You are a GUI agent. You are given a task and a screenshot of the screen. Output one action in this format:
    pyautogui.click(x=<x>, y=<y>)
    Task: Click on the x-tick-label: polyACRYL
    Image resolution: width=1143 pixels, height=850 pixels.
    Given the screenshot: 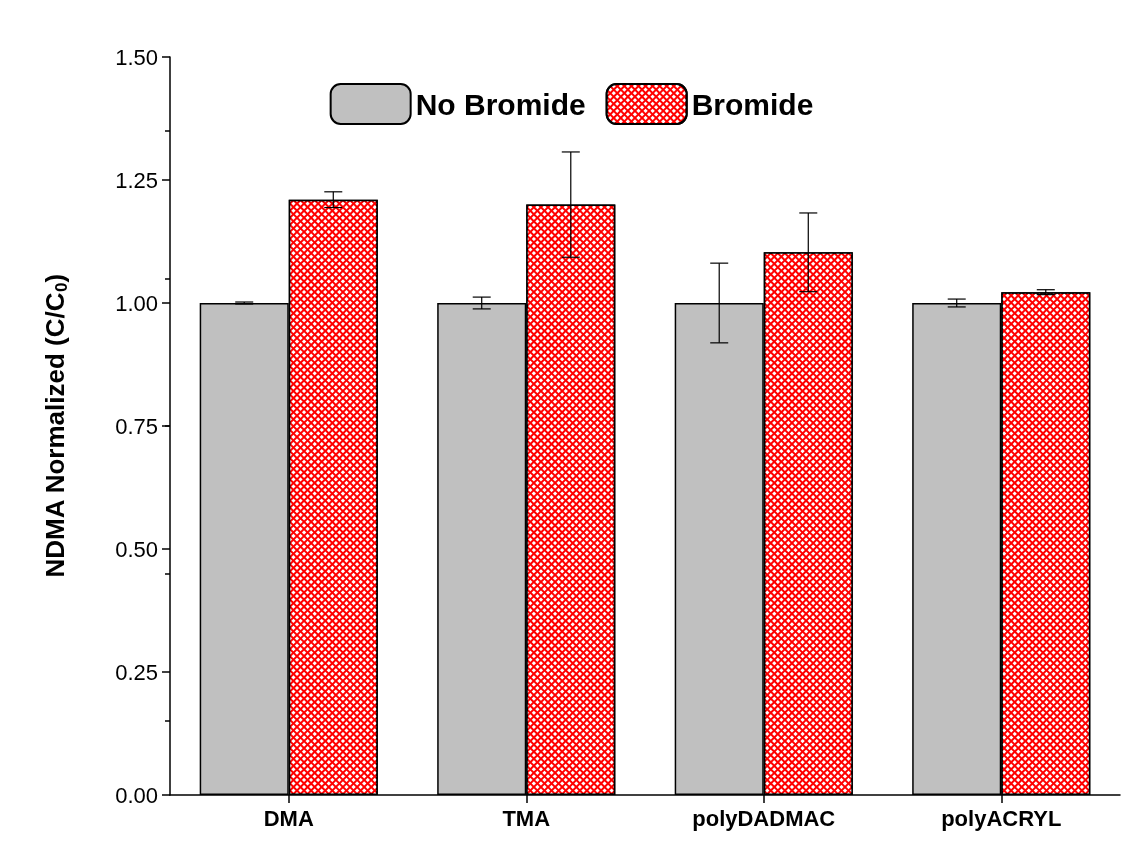 What is the action you would take?
    pyautogui.click(x=1001, y=818)
    